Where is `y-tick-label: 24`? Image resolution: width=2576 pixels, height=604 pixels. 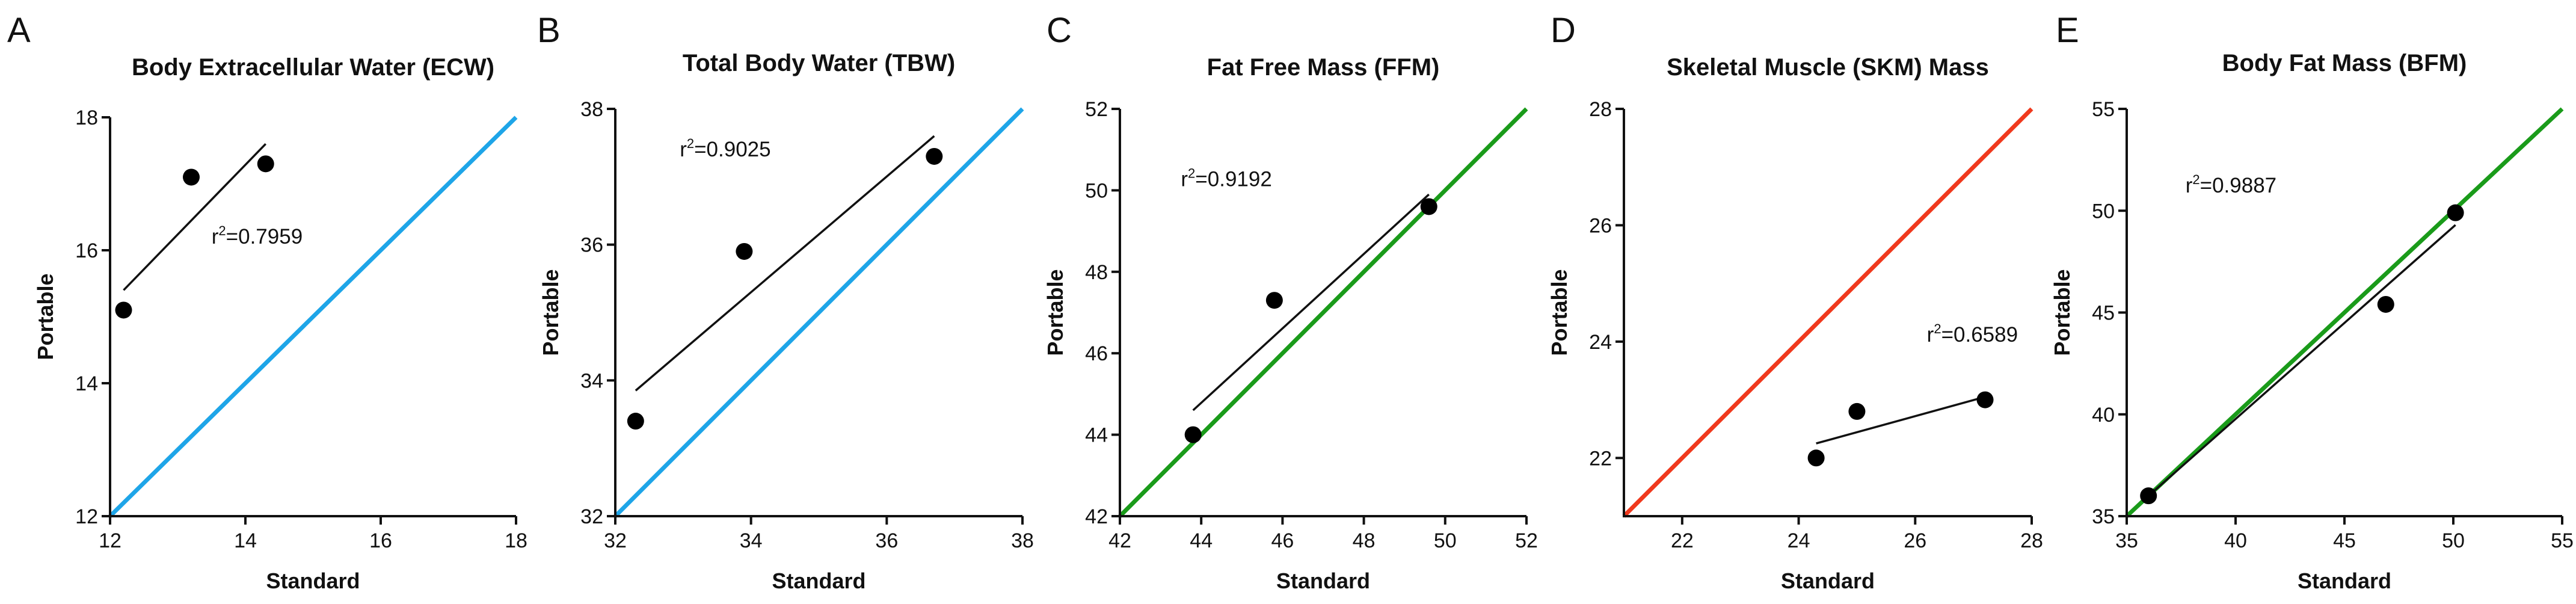
y-tick-label: 24 is located at coordinates (1600, 342).